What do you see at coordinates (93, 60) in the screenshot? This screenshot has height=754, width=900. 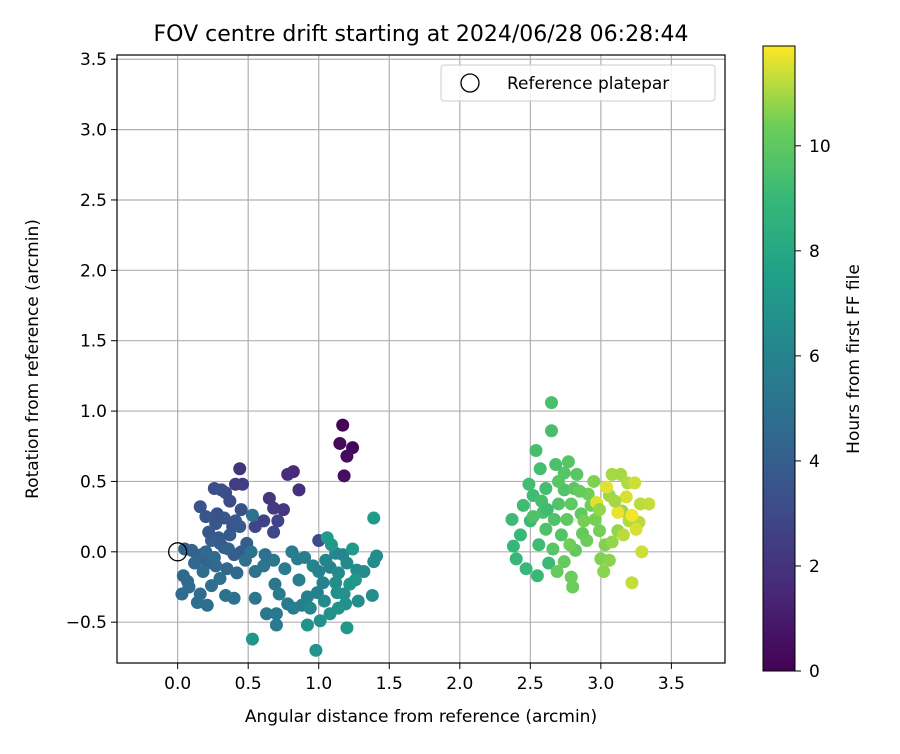 I see `y-tick-label: 3.5` at bounding box center [93, 60].